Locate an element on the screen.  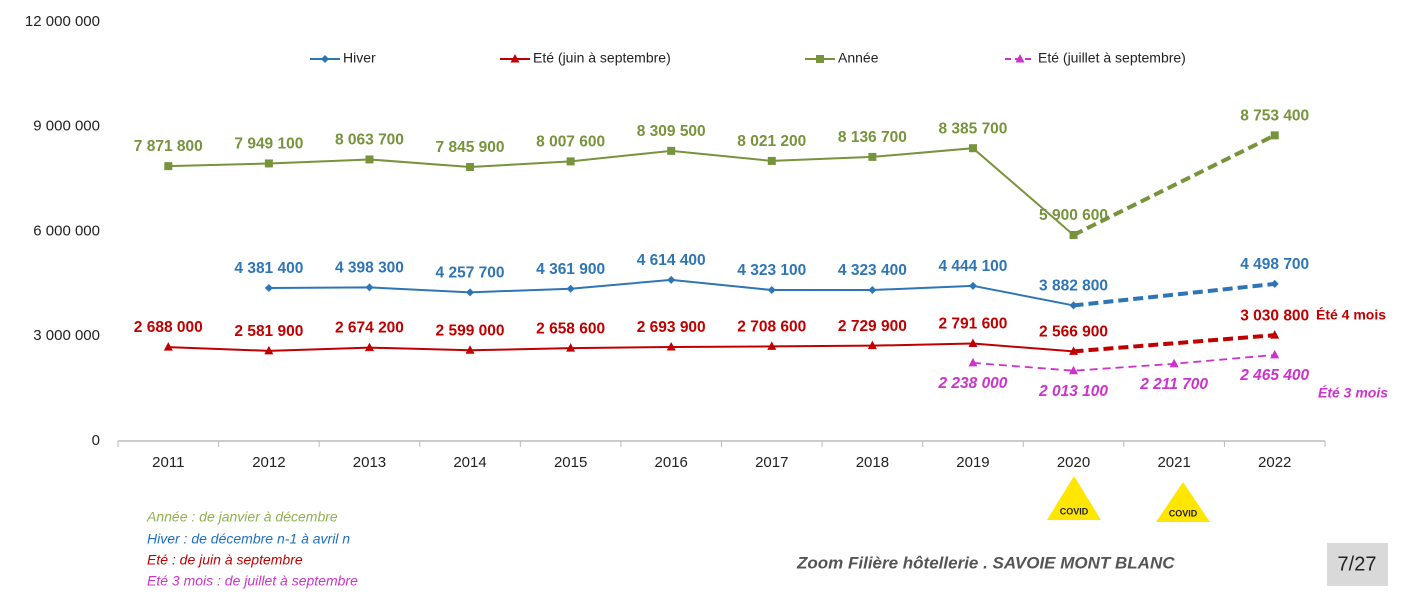
value-label: 7 871 800 is located at coordinates (168, 146).